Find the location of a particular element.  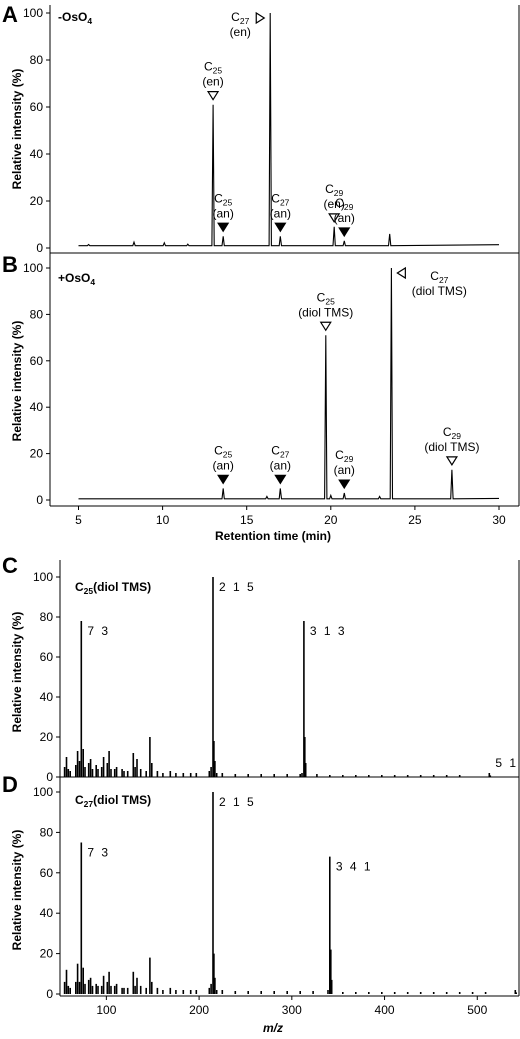

panel-b-x-tick-label: 30 is located at coordinates (499, 520).